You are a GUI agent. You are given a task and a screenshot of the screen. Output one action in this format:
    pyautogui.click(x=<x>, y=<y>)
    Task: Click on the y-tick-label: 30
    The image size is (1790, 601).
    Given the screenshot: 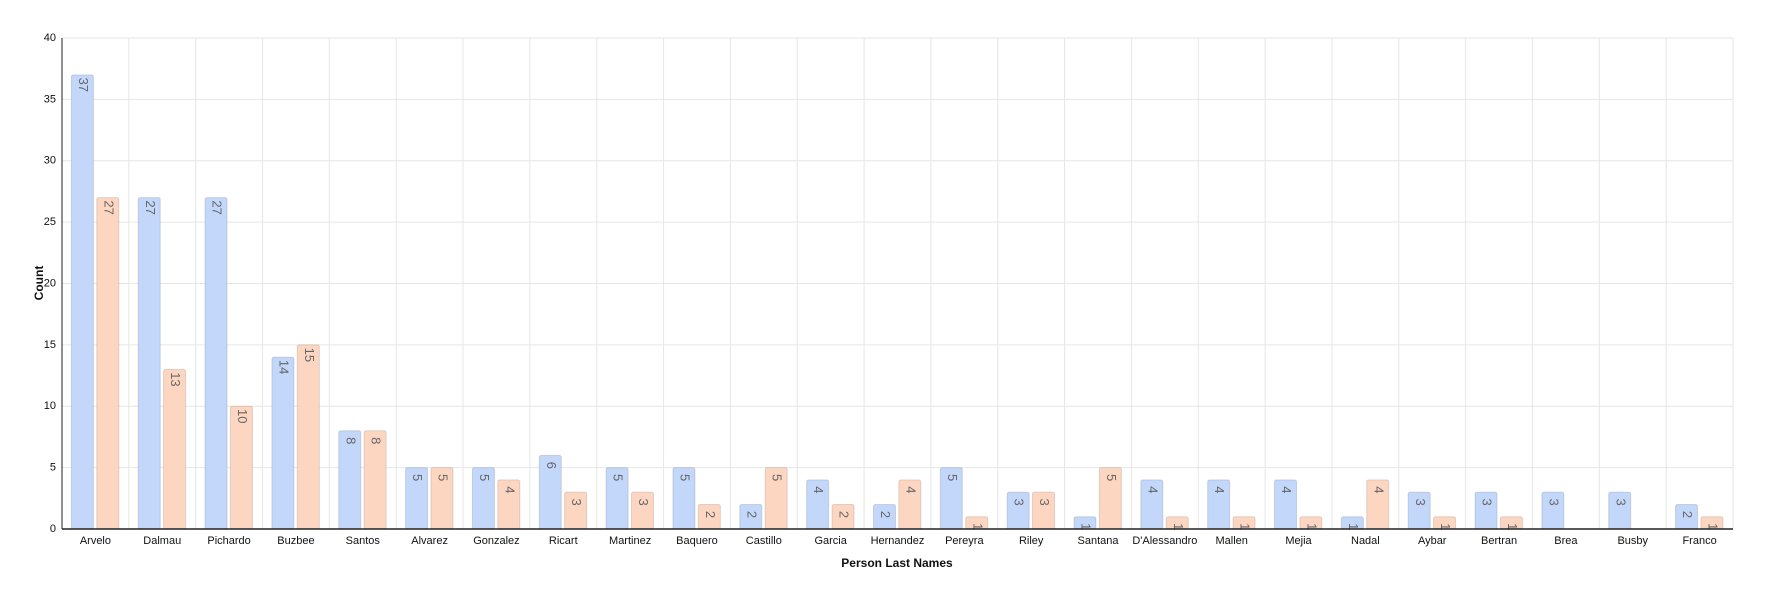 What is the action you would take?
    pyautogui.click(x=50, y=161)
    